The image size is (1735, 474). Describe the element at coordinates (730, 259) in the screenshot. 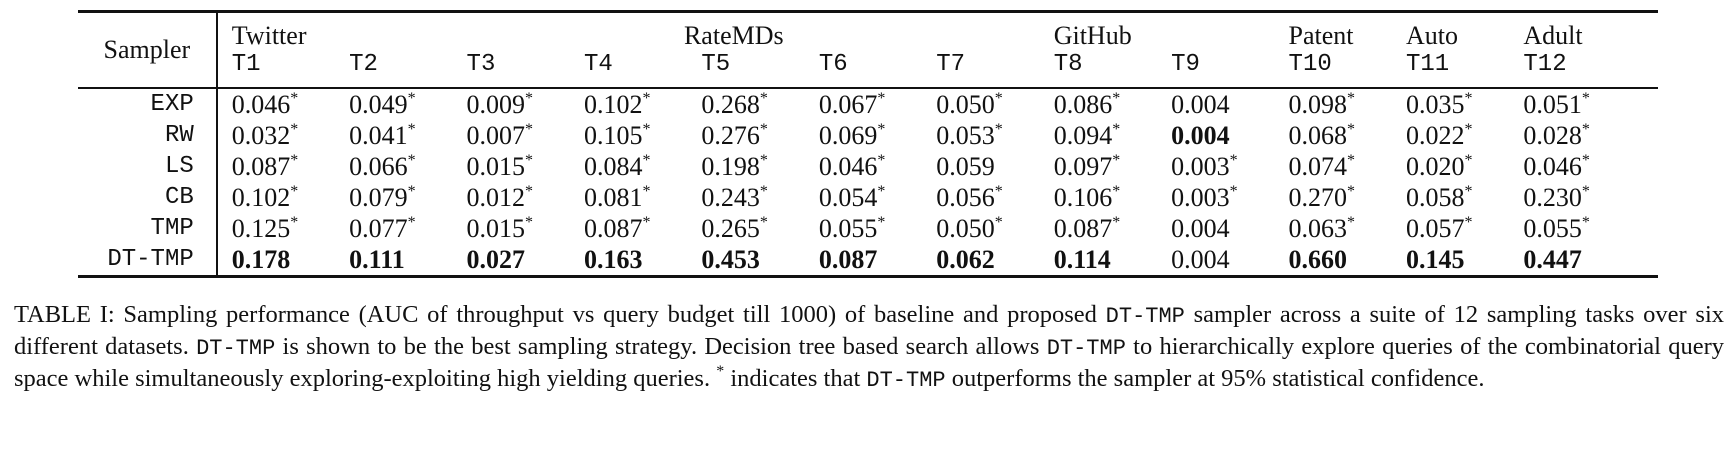

I see `cell-value: 0.453` at that location.